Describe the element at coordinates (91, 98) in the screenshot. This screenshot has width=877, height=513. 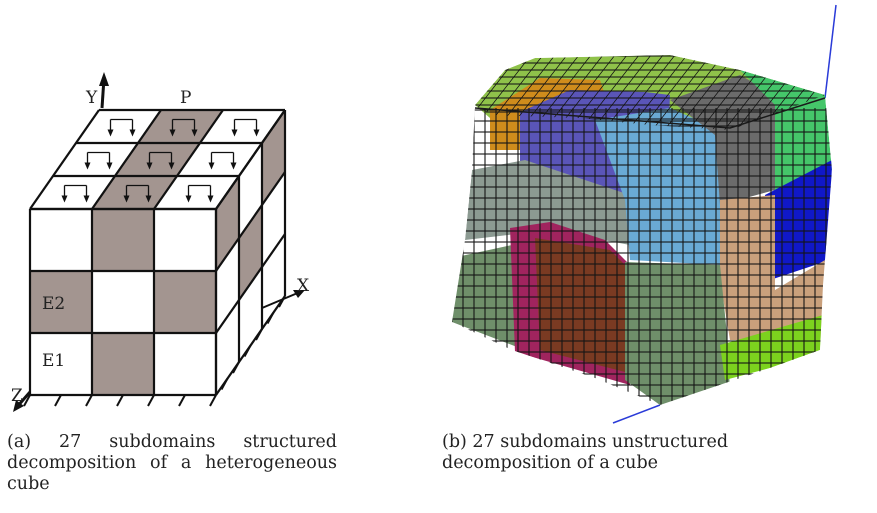
I see `y-axis-label: Y` at that location.